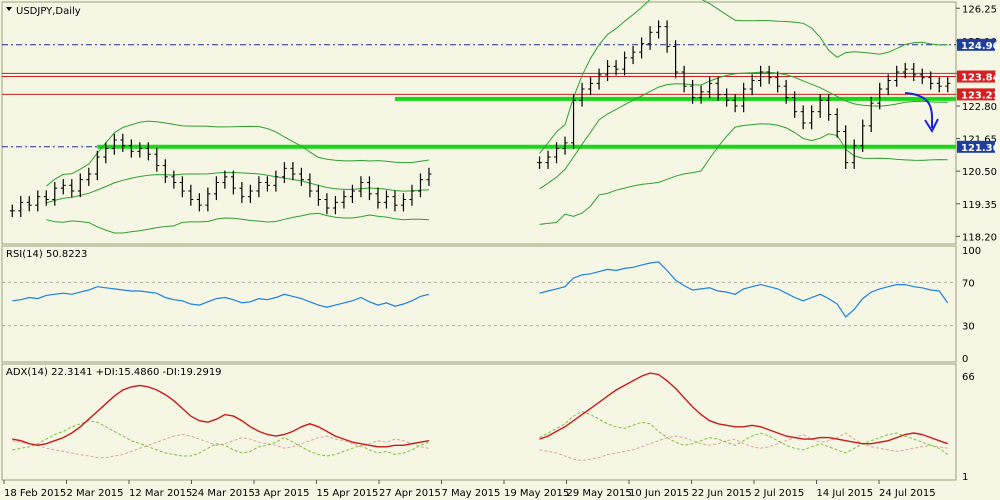 The width and height of the screenshot is (1000, 500). Describe the element at coordinates (971, 251) in the screenshot. I see `rsi-tick-label: 100` at that location.